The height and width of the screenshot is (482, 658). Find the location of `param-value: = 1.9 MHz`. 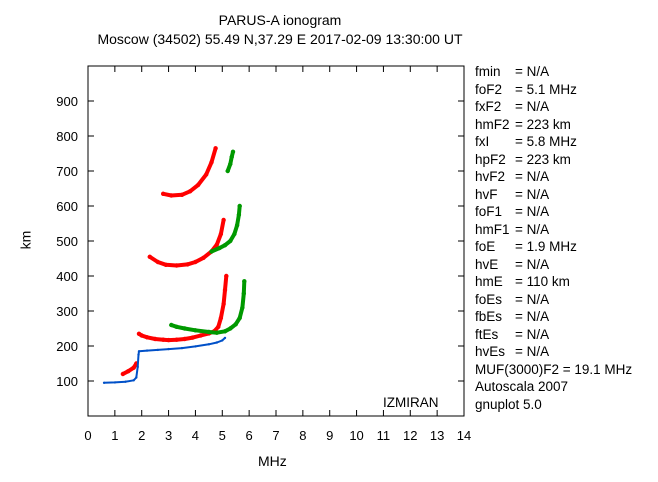

param-value: = 1.9 MHz is located at coordinates (546, 246).